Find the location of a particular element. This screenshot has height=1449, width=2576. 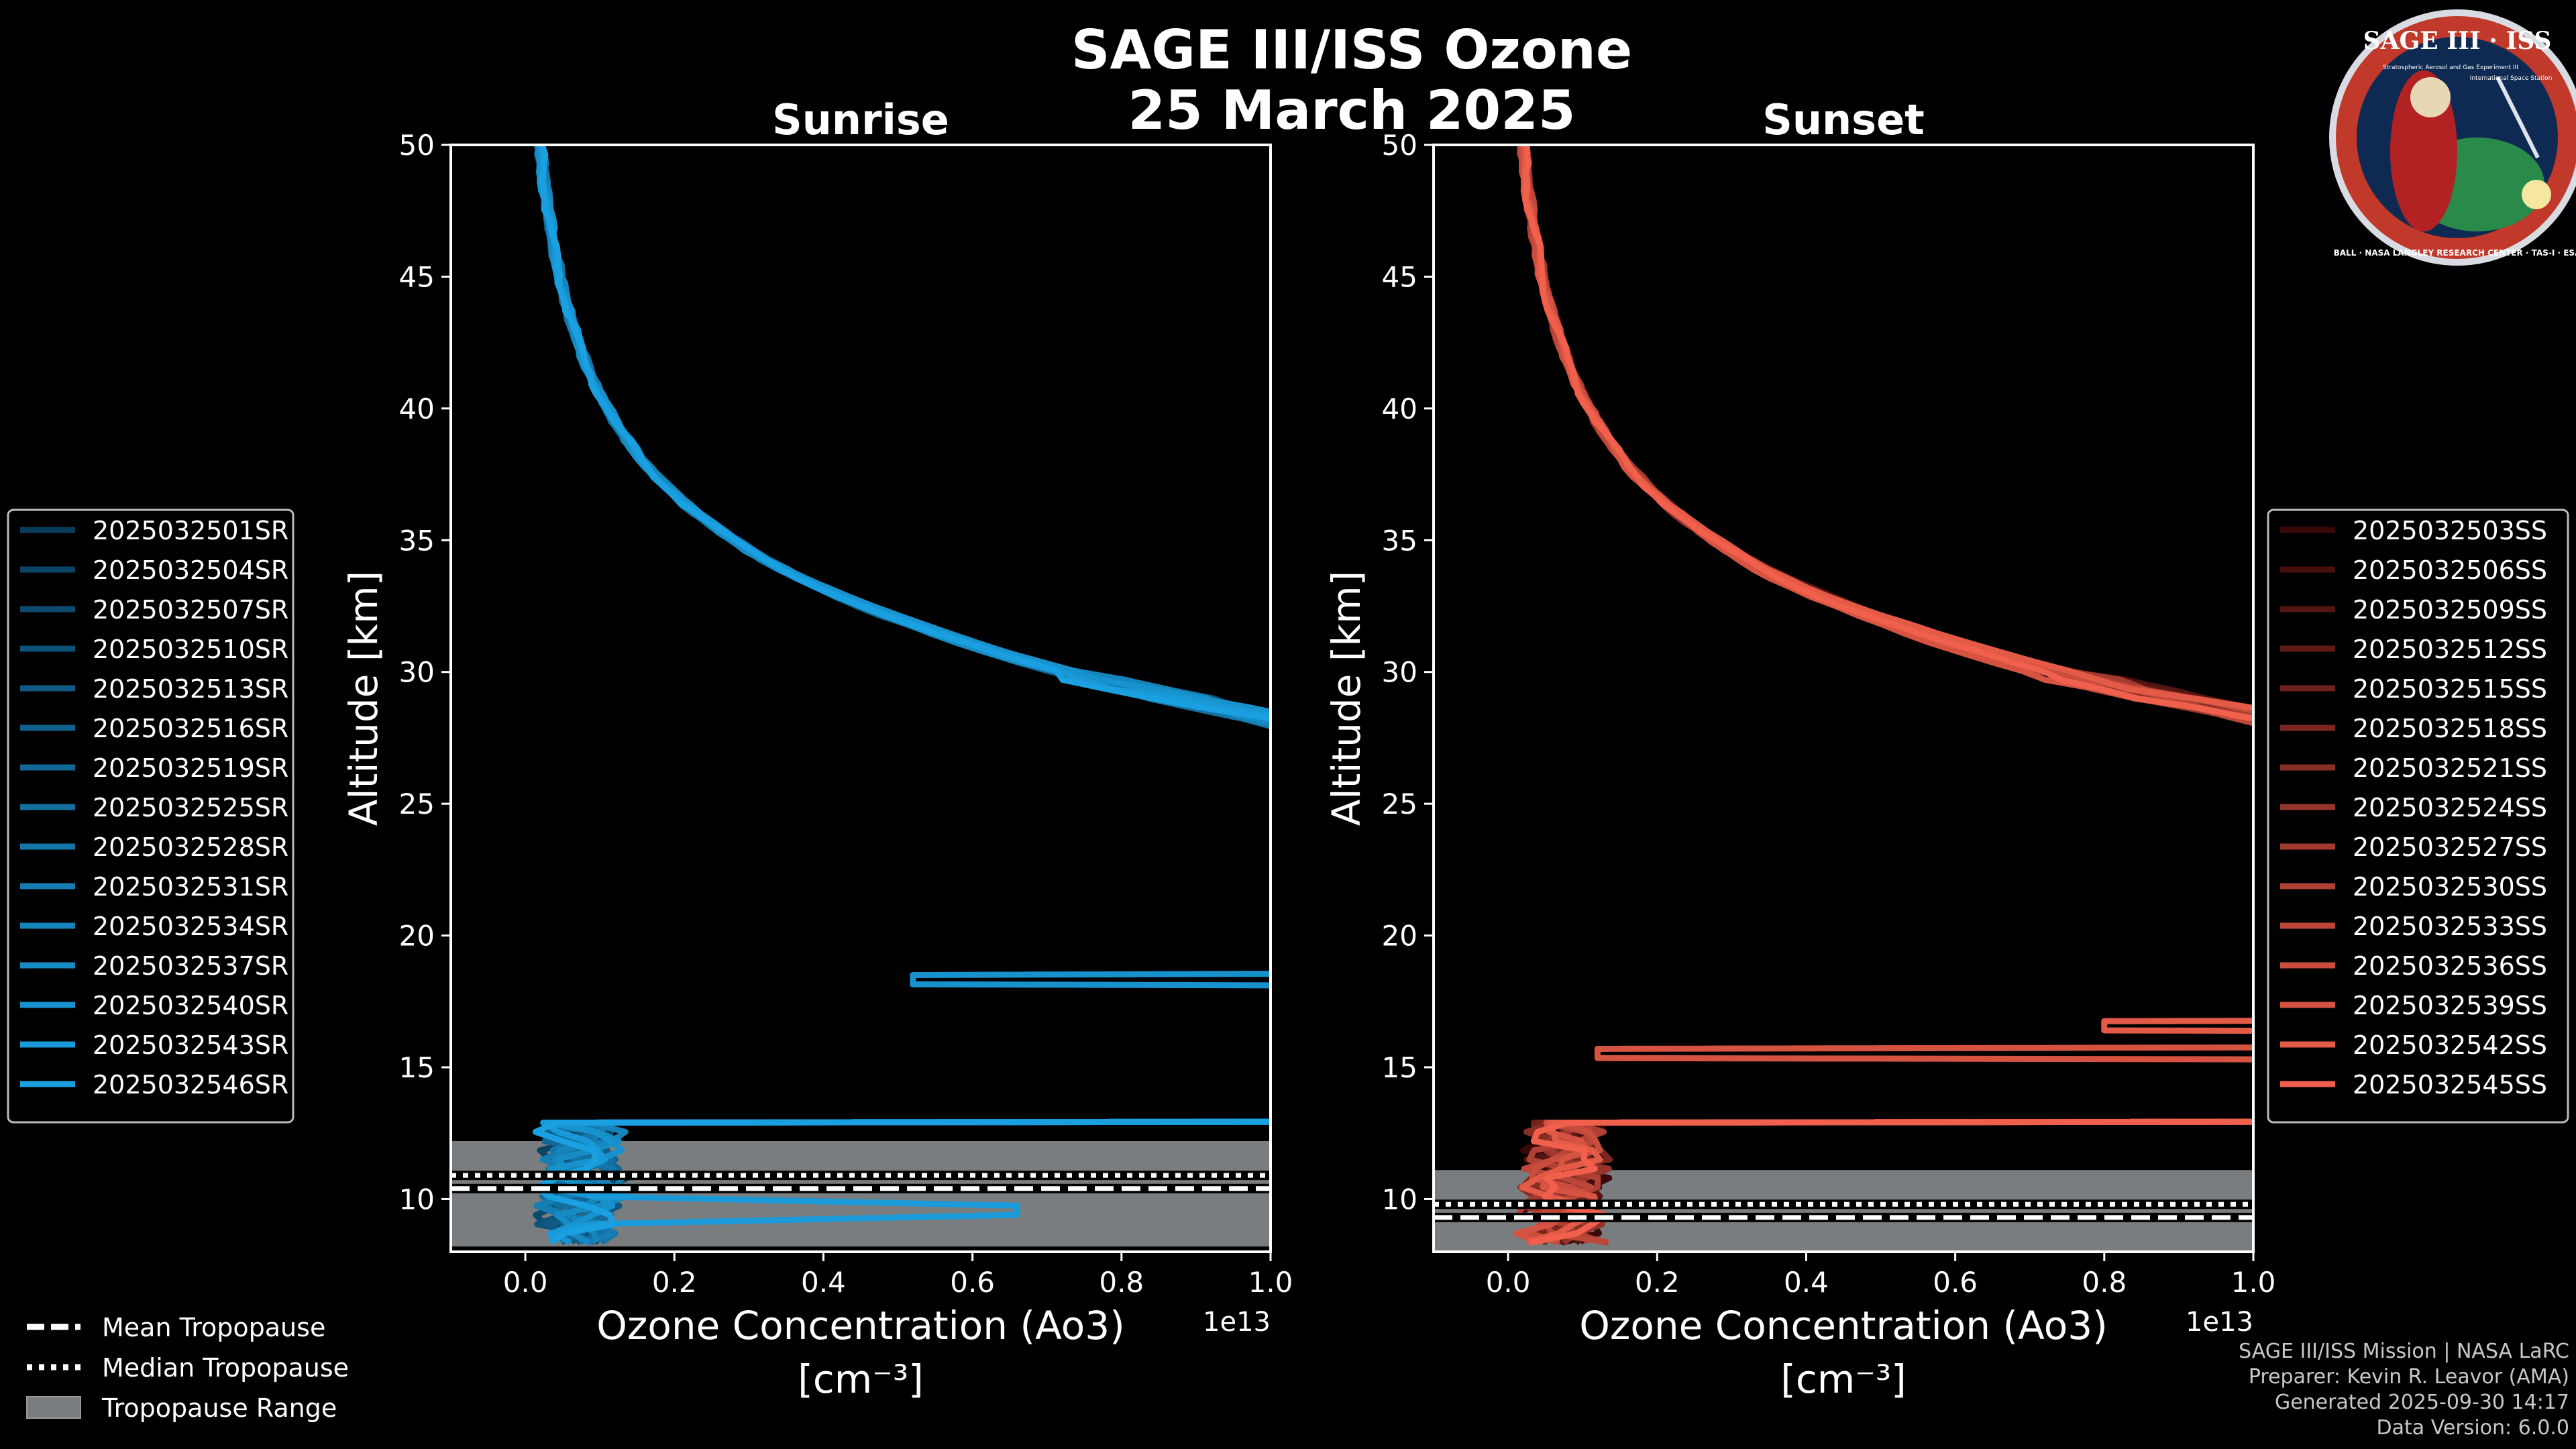

logo-subtitle-2: International Space Station is located at coordinates (2511, 78).